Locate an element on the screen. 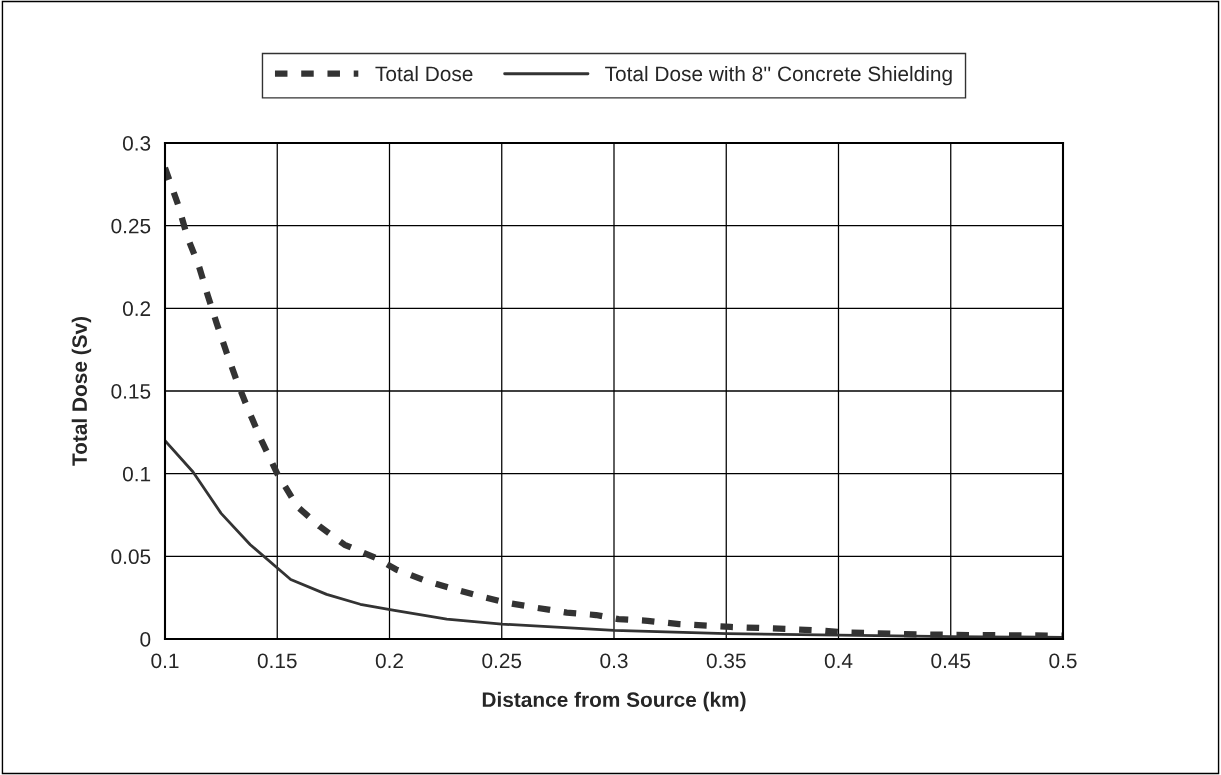  y-axis-title: Total Dose (Sv) is located at coordinates (81, 391).